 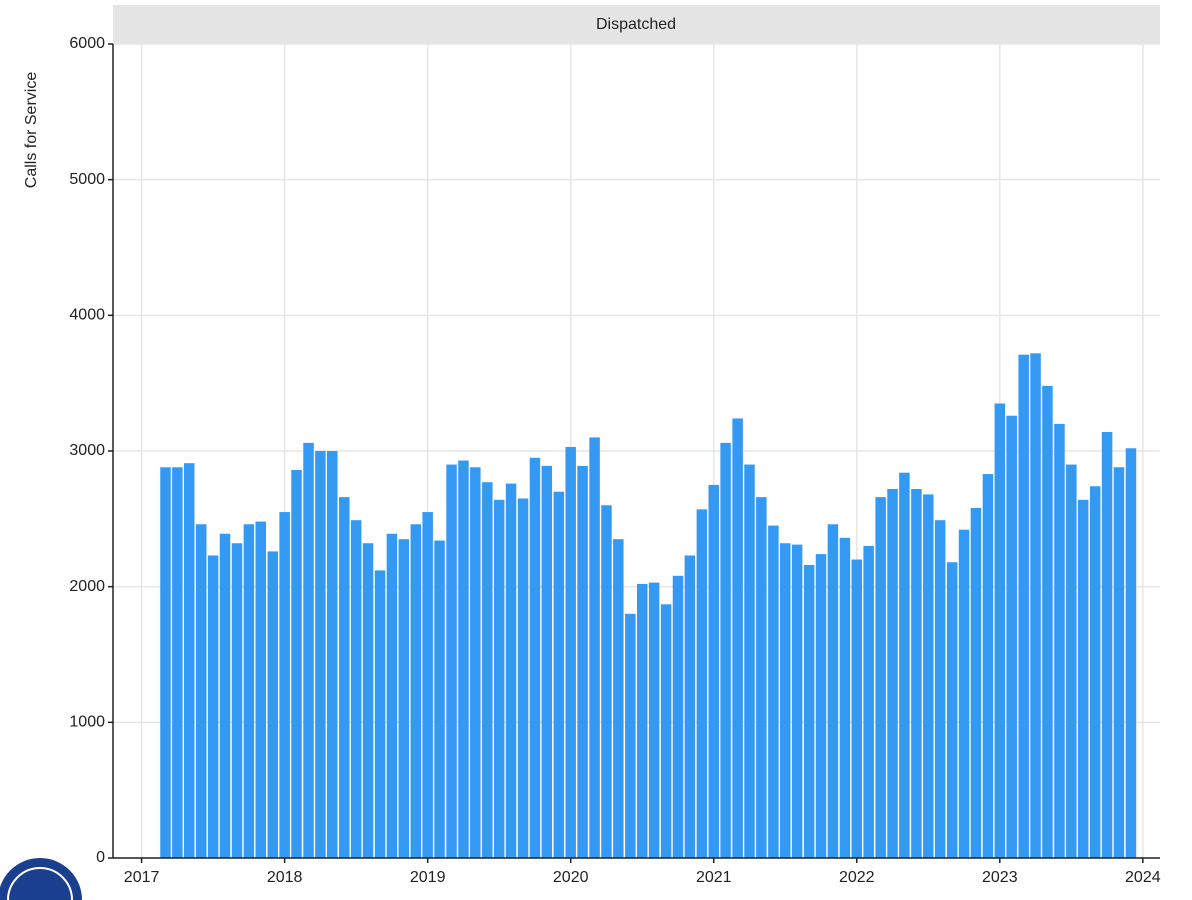 I want to click on y-tick-label: 3000, so click(x=87, y=450).